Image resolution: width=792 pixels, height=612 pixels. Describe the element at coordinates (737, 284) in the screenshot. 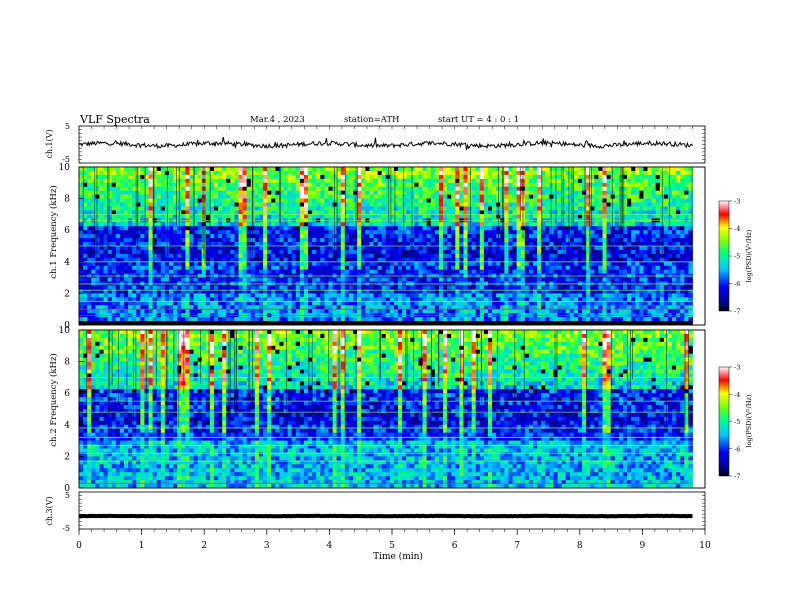

I see `ch1-colorbar-tick-3: -6` at that location.